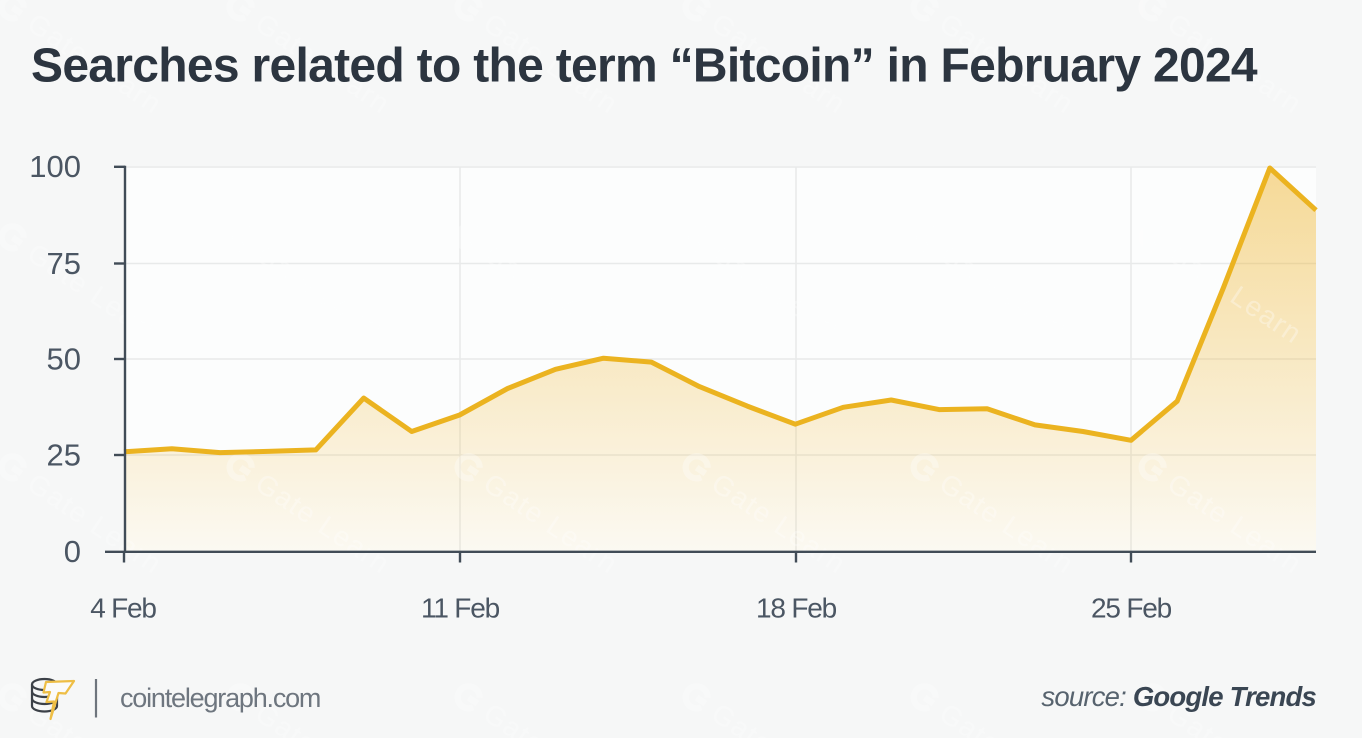 The height and width of the screenshot is (738, 1362). I want to click on svg-text: 25 Feb, so click(1131, 608).